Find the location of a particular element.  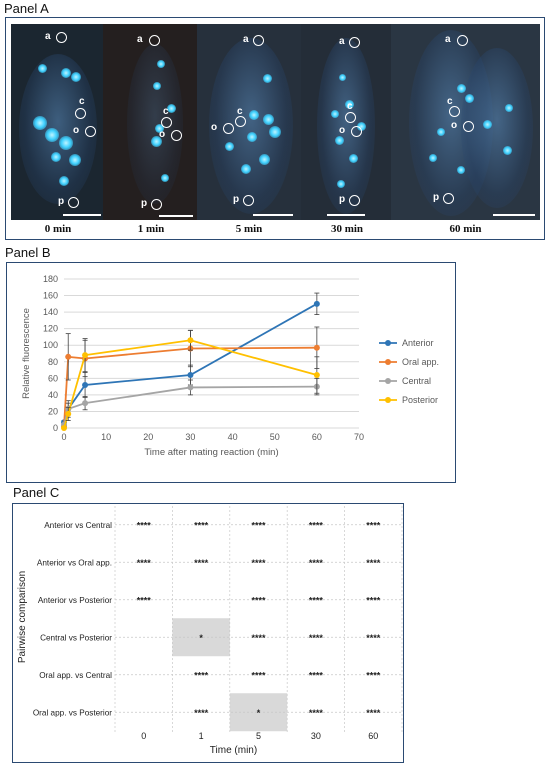

column-label: 0 is located at coordinates (143, 736).